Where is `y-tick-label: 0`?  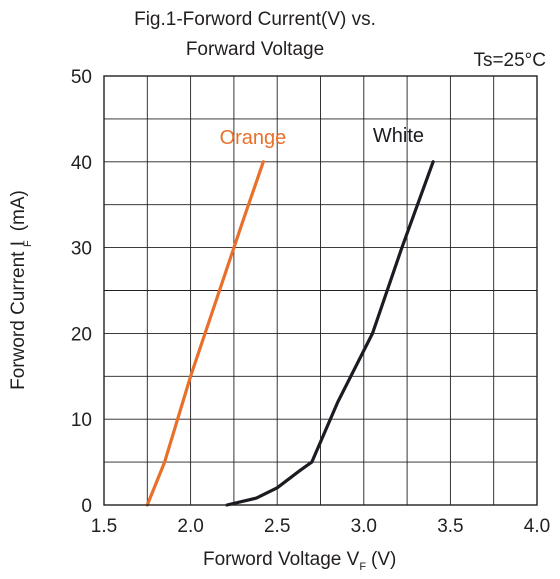
y-tick-label: 0 is located at coordinates (86, 506).